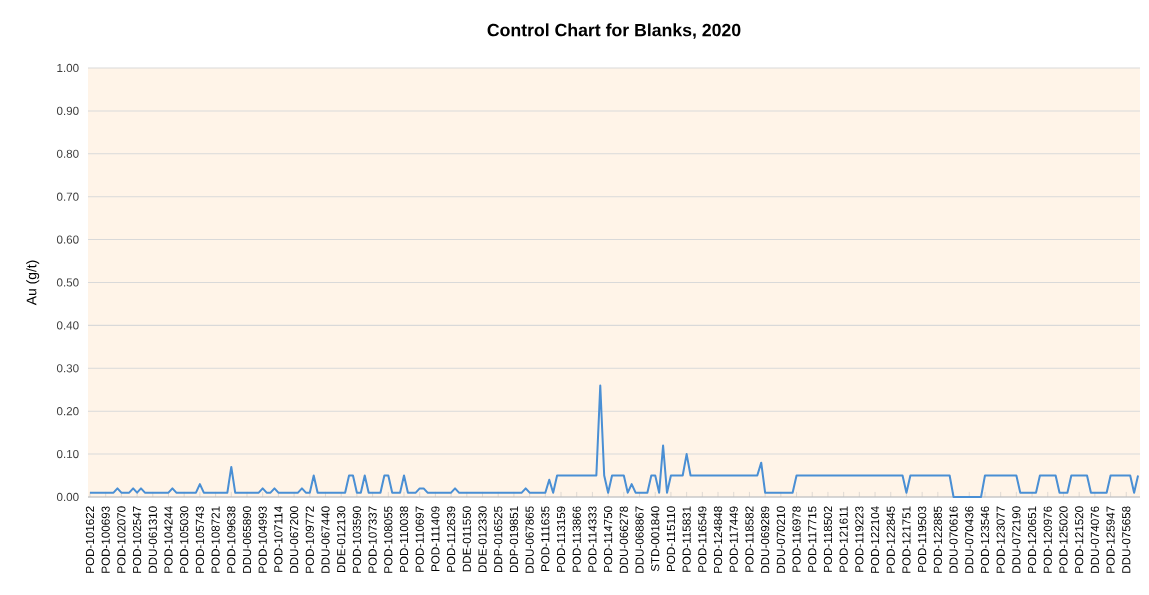 Image resolution: width=1149 pixels, height=595 pixels. I want to click on x-tick-label: POD-113159, so click(561, 539).